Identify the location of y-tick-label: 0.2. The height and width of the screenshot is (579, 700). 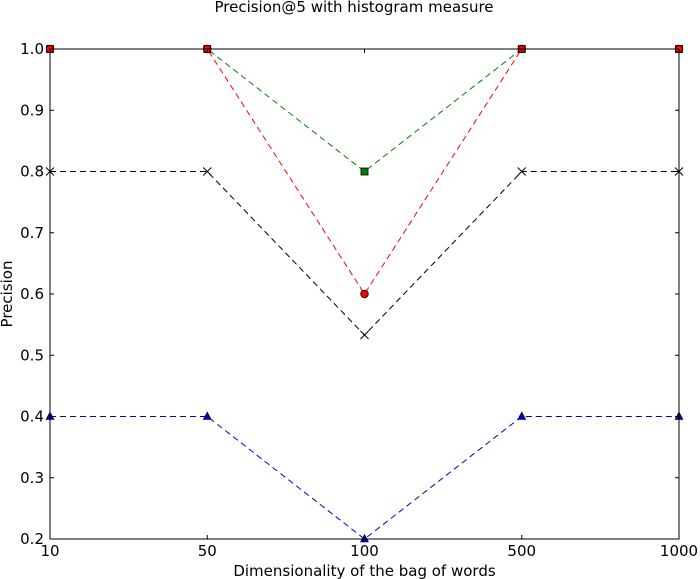
(32, 539).